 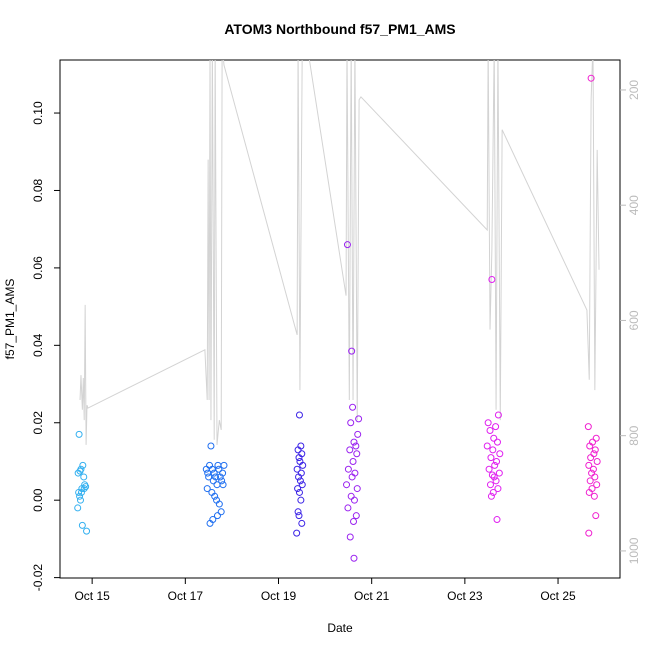 I want to click on chart-title: ATOM3 Northbound f57_PM1_AMS, so click(x=339, y=29).